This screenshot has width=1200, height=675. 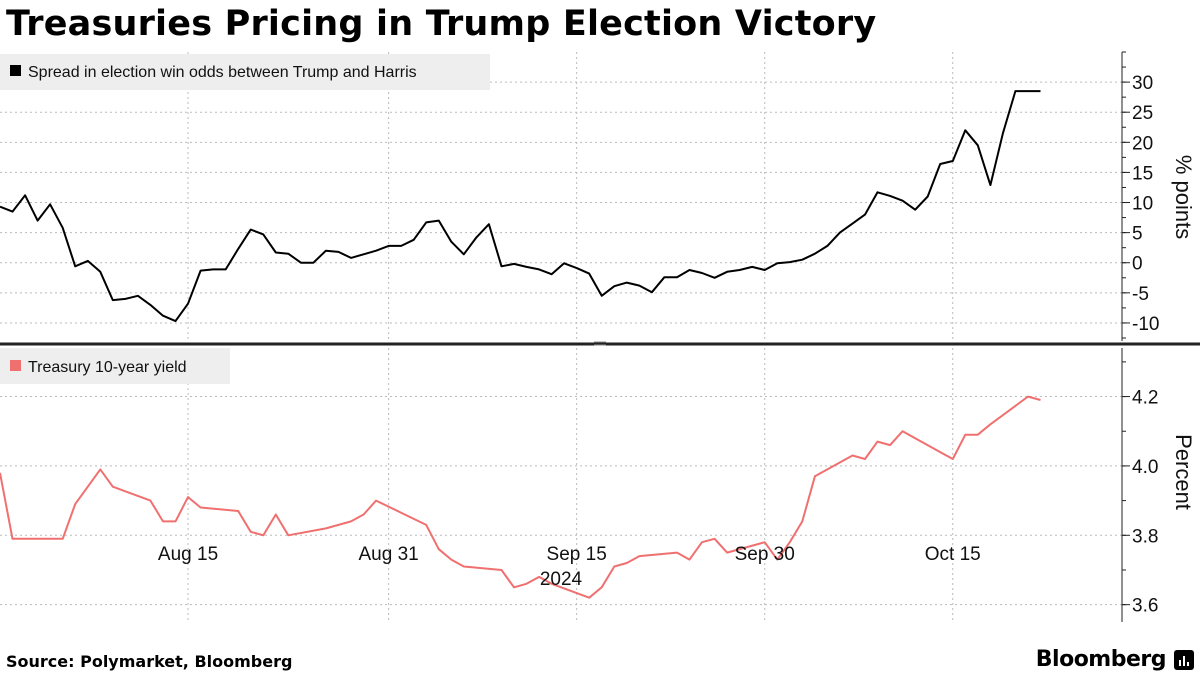 What do you see at coordinates (1145, 606) in the screenshot?
I see `y-tick-label: 3.6` at bounding box center [1145, 606].